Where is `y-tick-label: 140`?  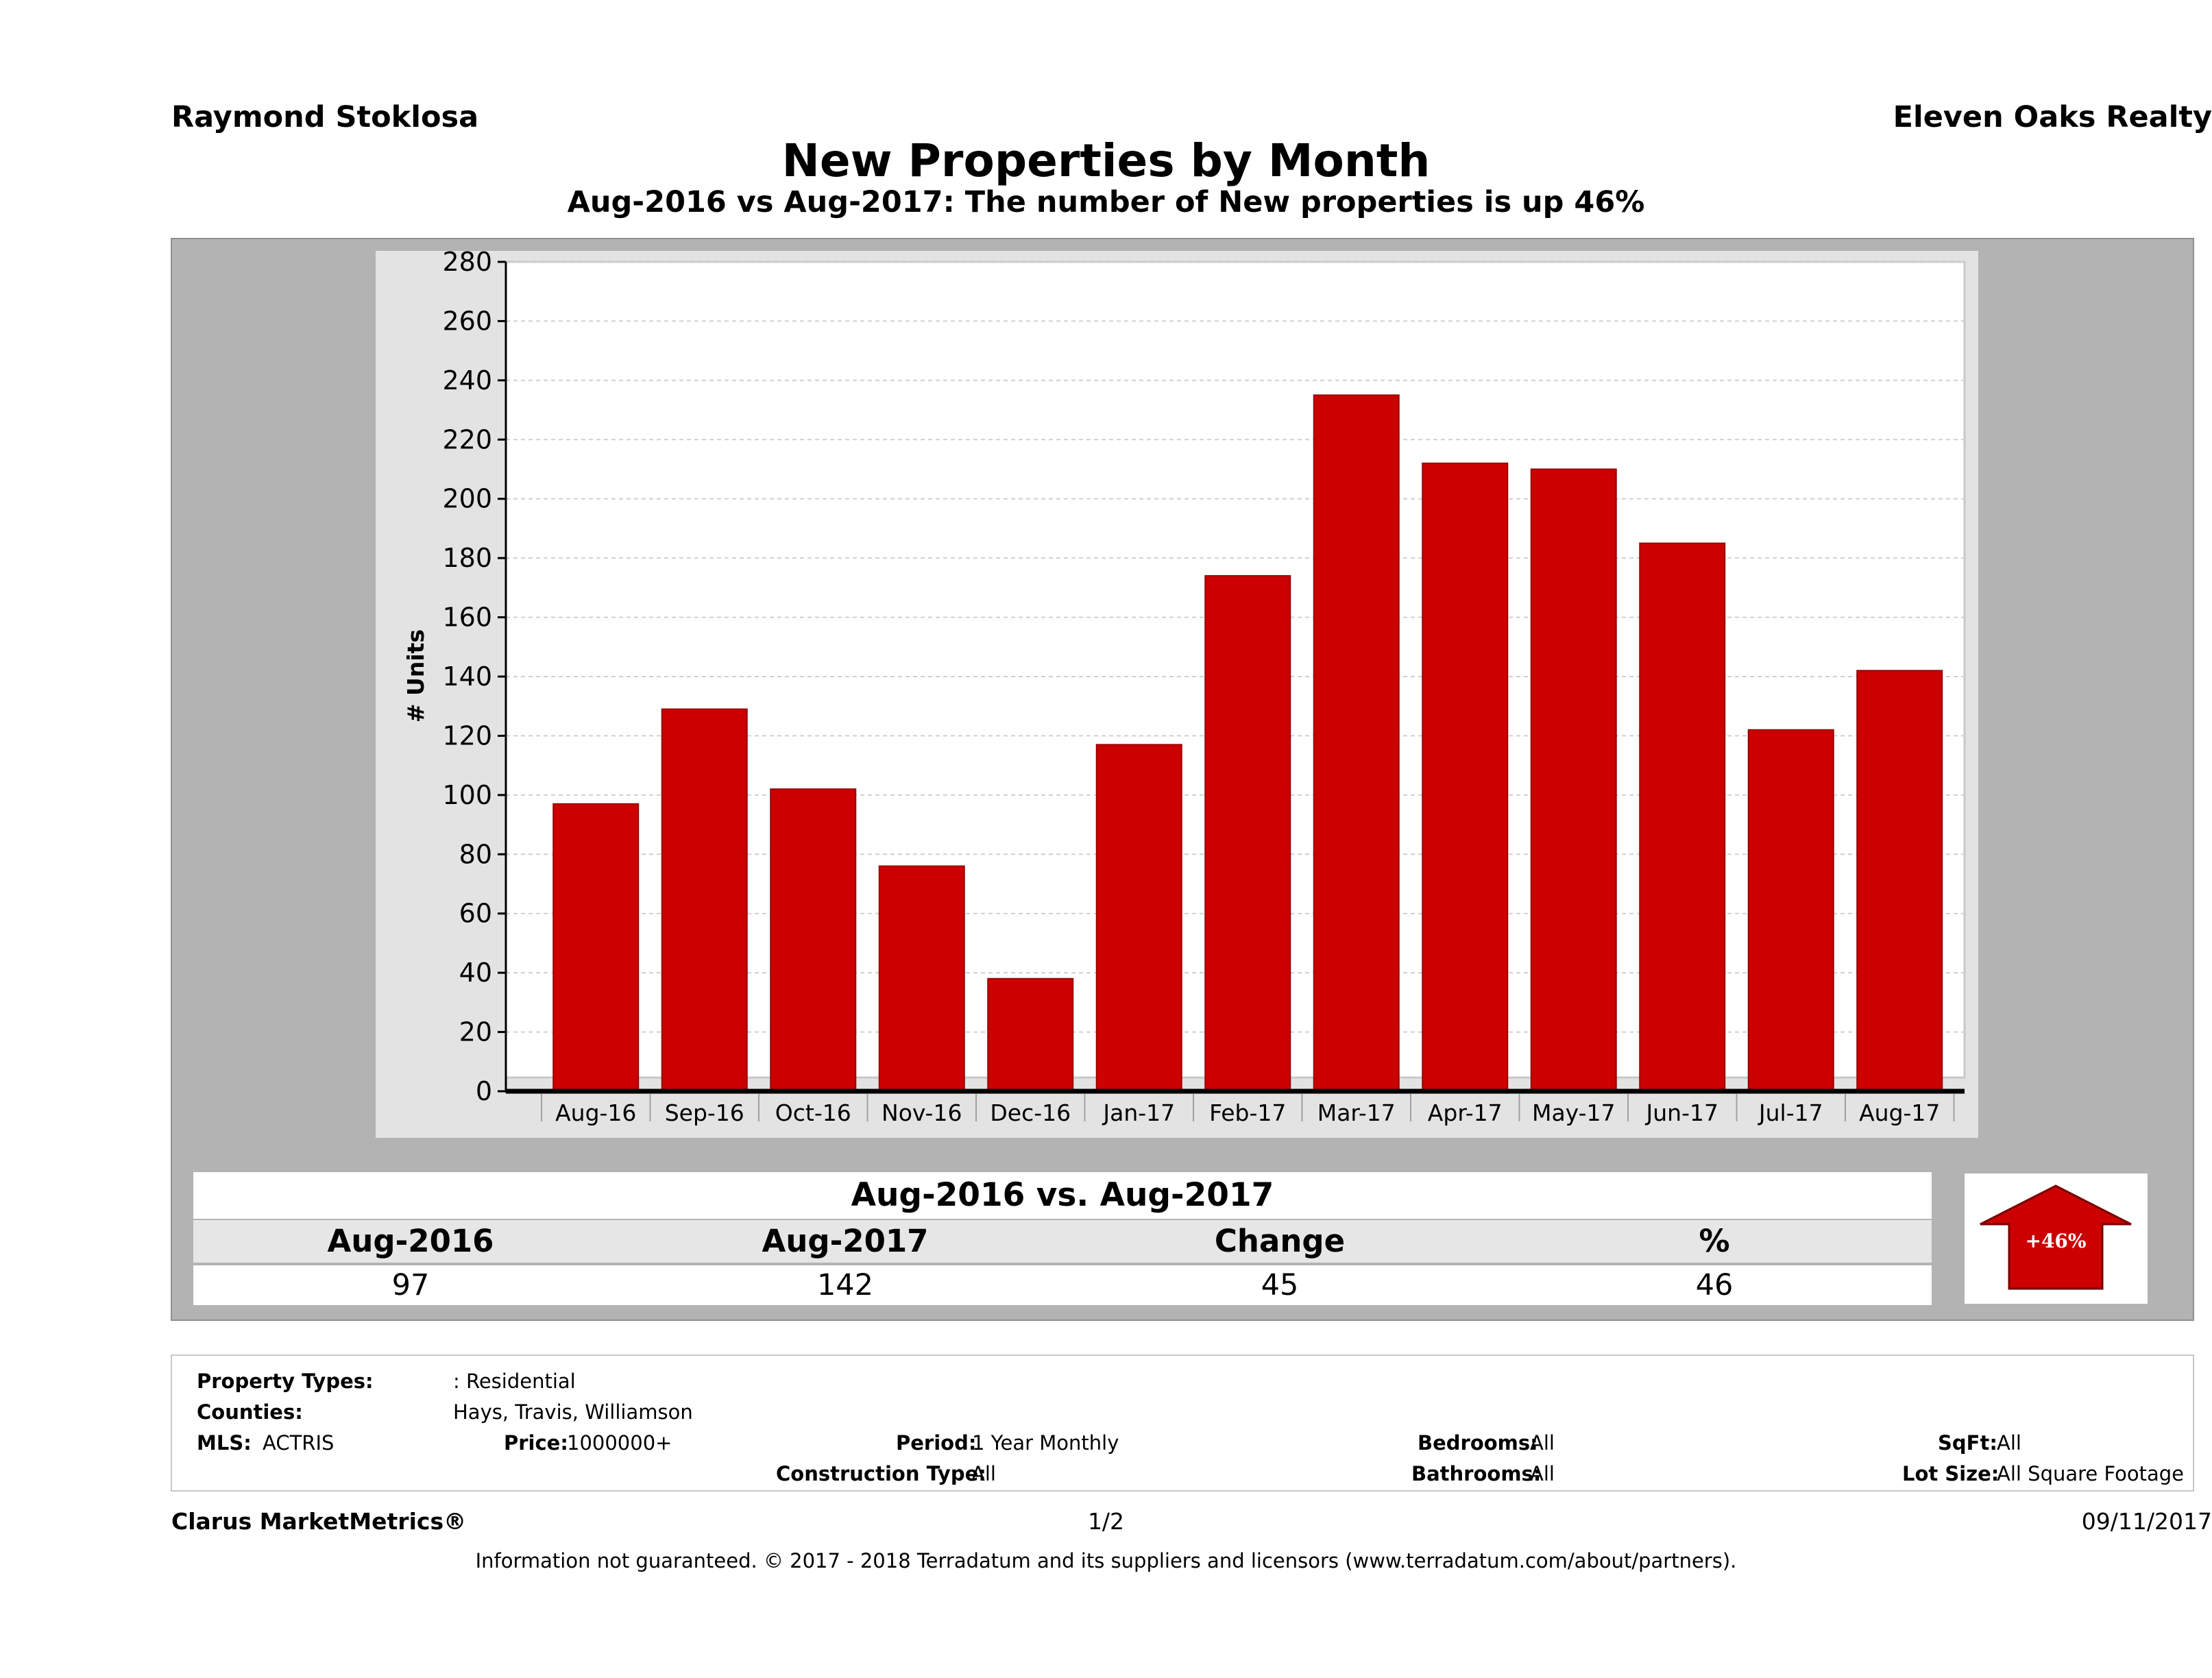
y-tick-label: 140 is located at coordinates (467, 676).